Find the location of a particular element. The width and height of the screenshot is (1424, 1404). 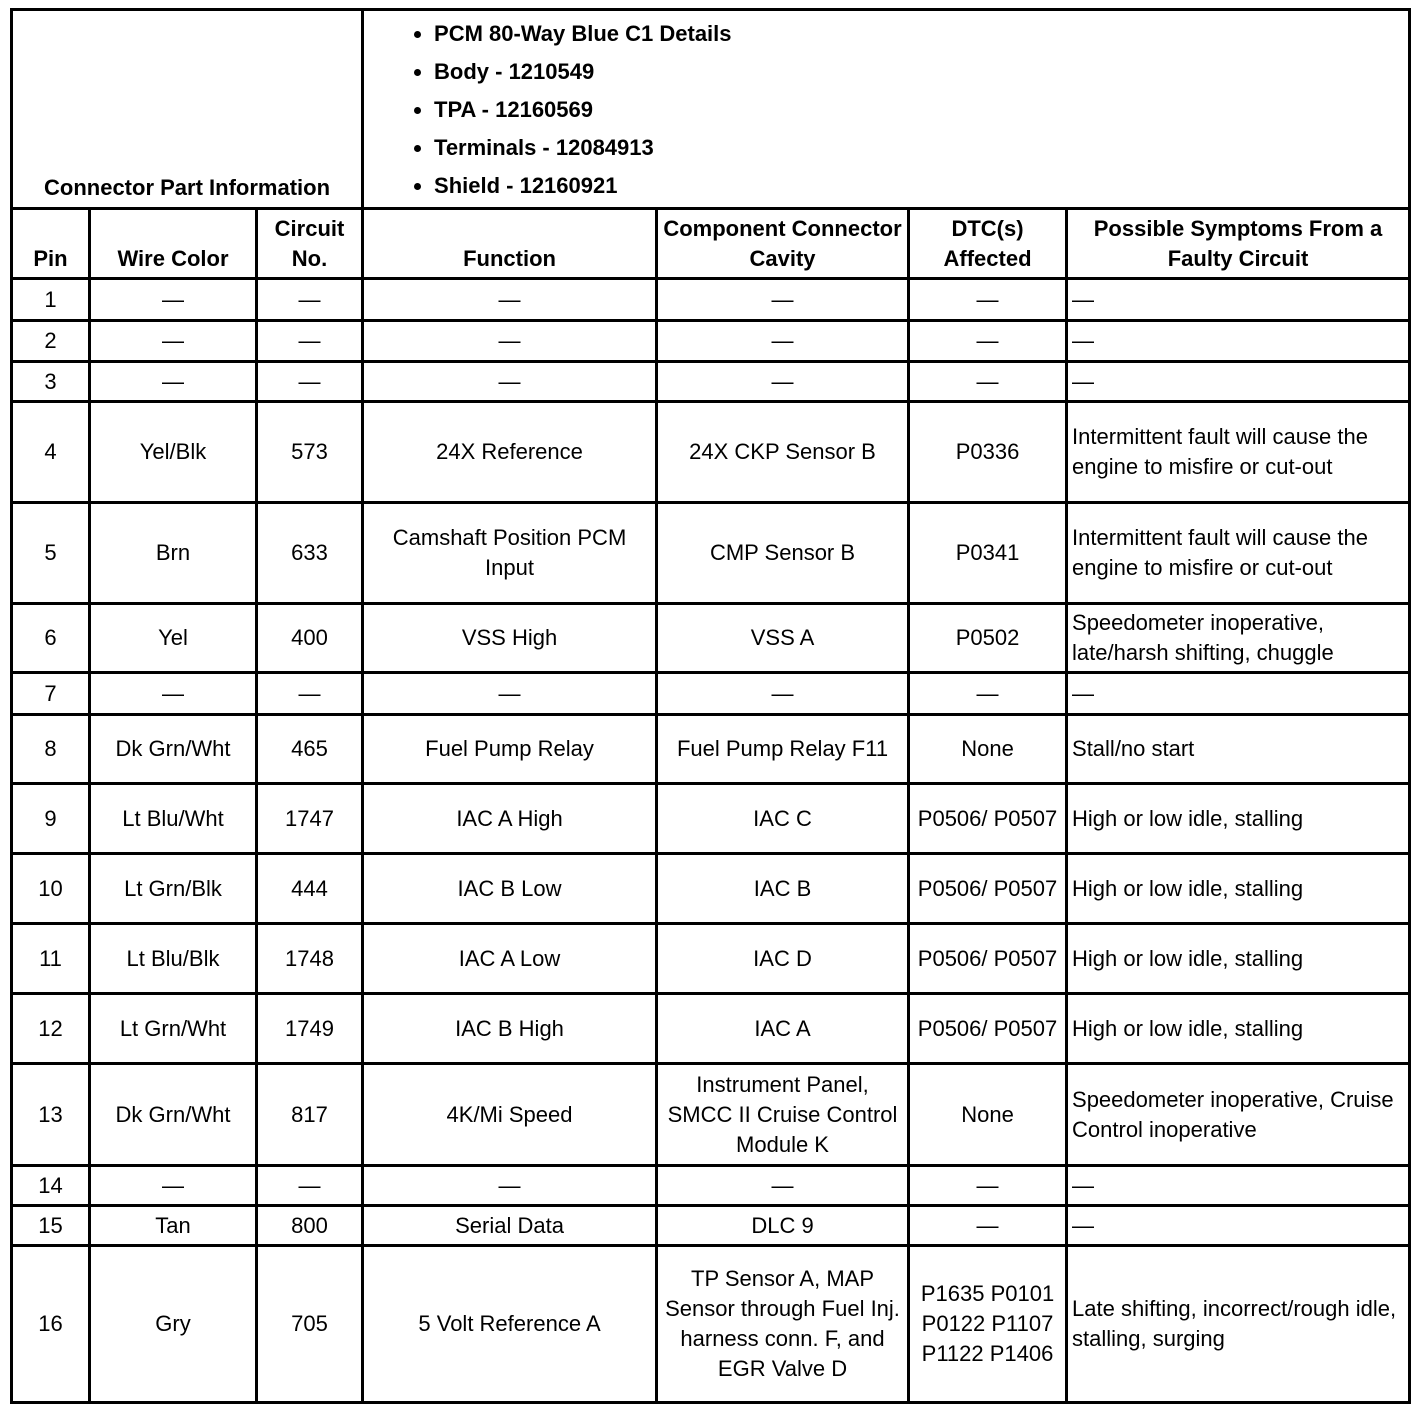

cell-pin: 9 is located at coordinates (50, 818).